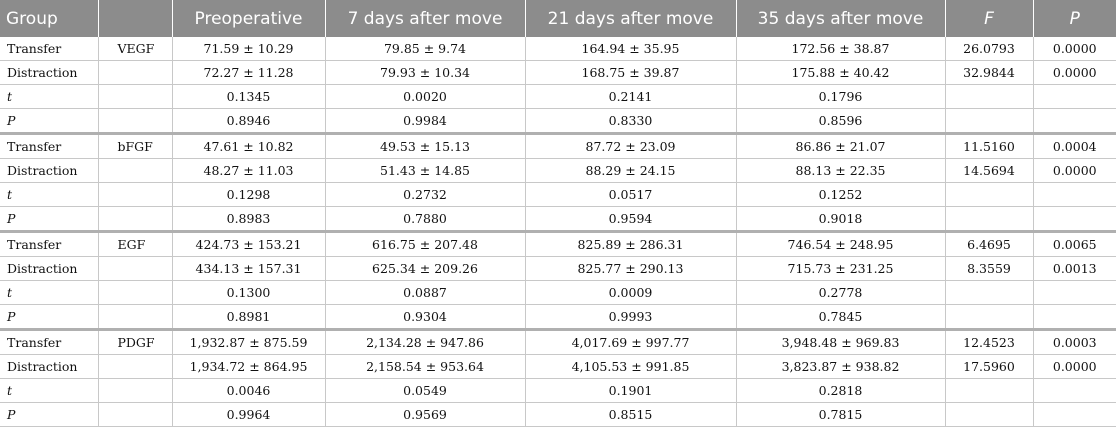 The image size is (1116, 436). I want to click on cell-day21: 168.75 ± 39.87, so click(631, 72).